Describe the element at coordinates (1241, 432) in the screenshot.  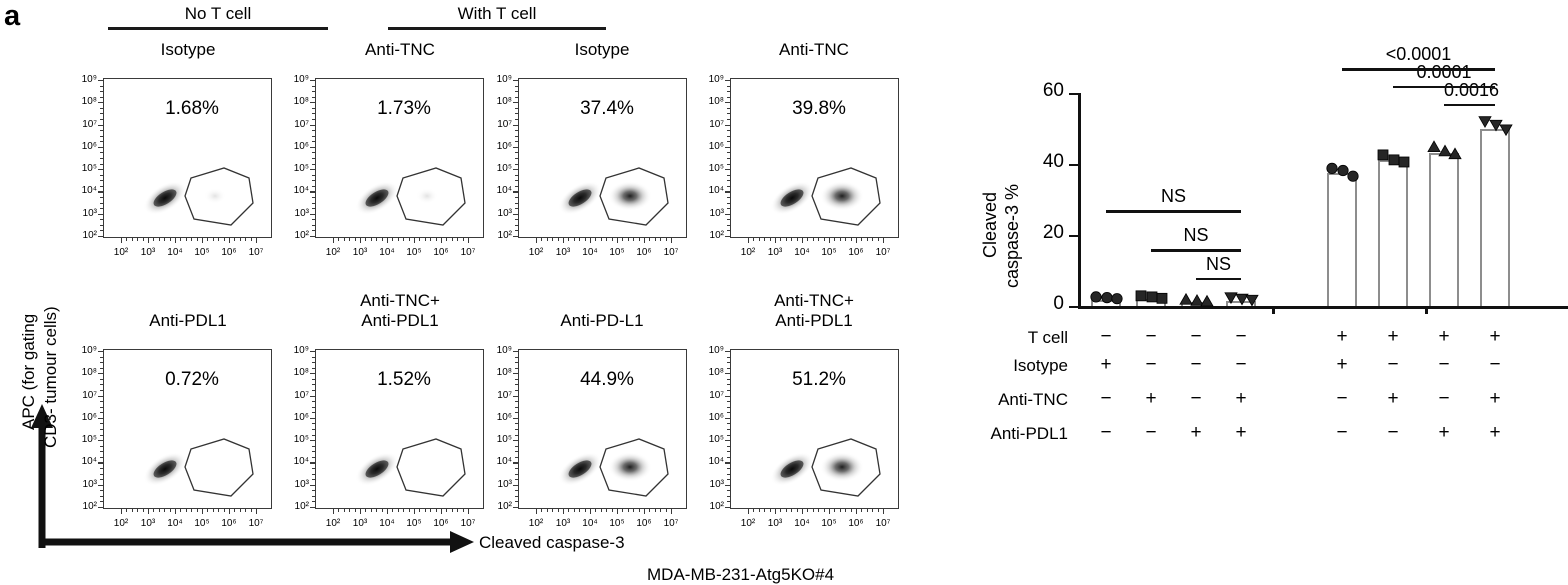
I see `condition-value-r4-c4: +` at that location.